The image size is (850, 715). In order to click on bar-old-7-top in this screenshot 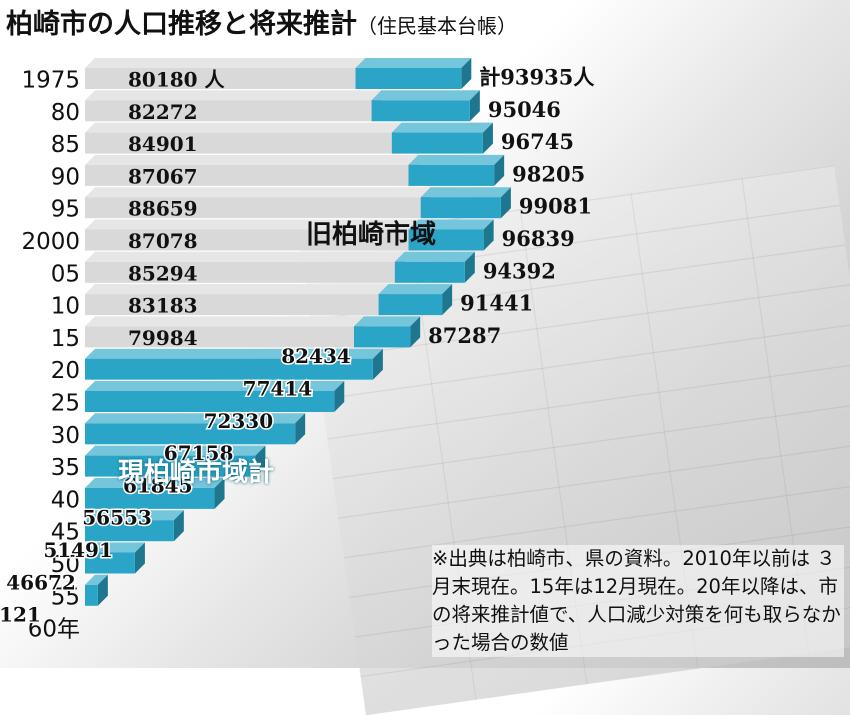, I will do `click(237, 289)`.